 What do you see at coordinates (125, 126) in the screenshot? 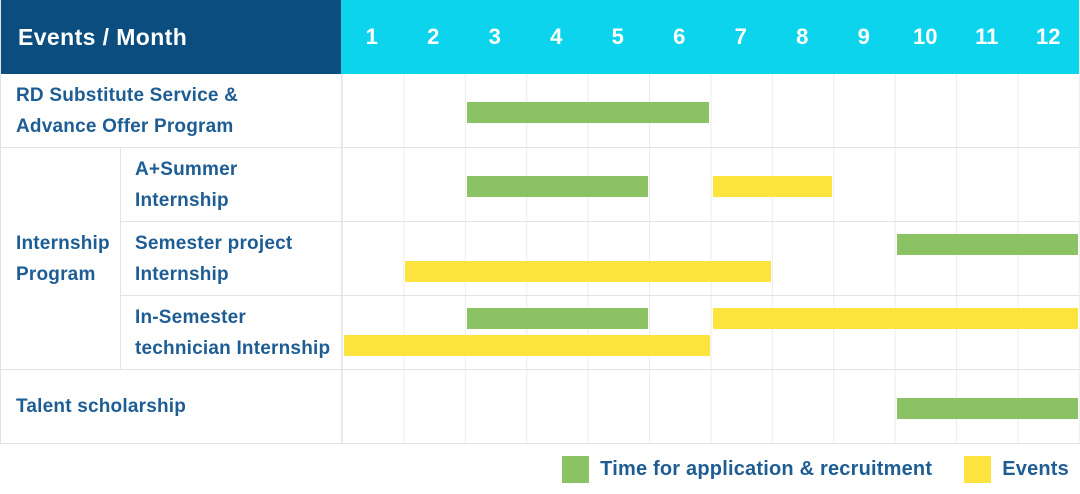
I see `row-label-line: Advance Offer Program` at bounding box center [125, 126].